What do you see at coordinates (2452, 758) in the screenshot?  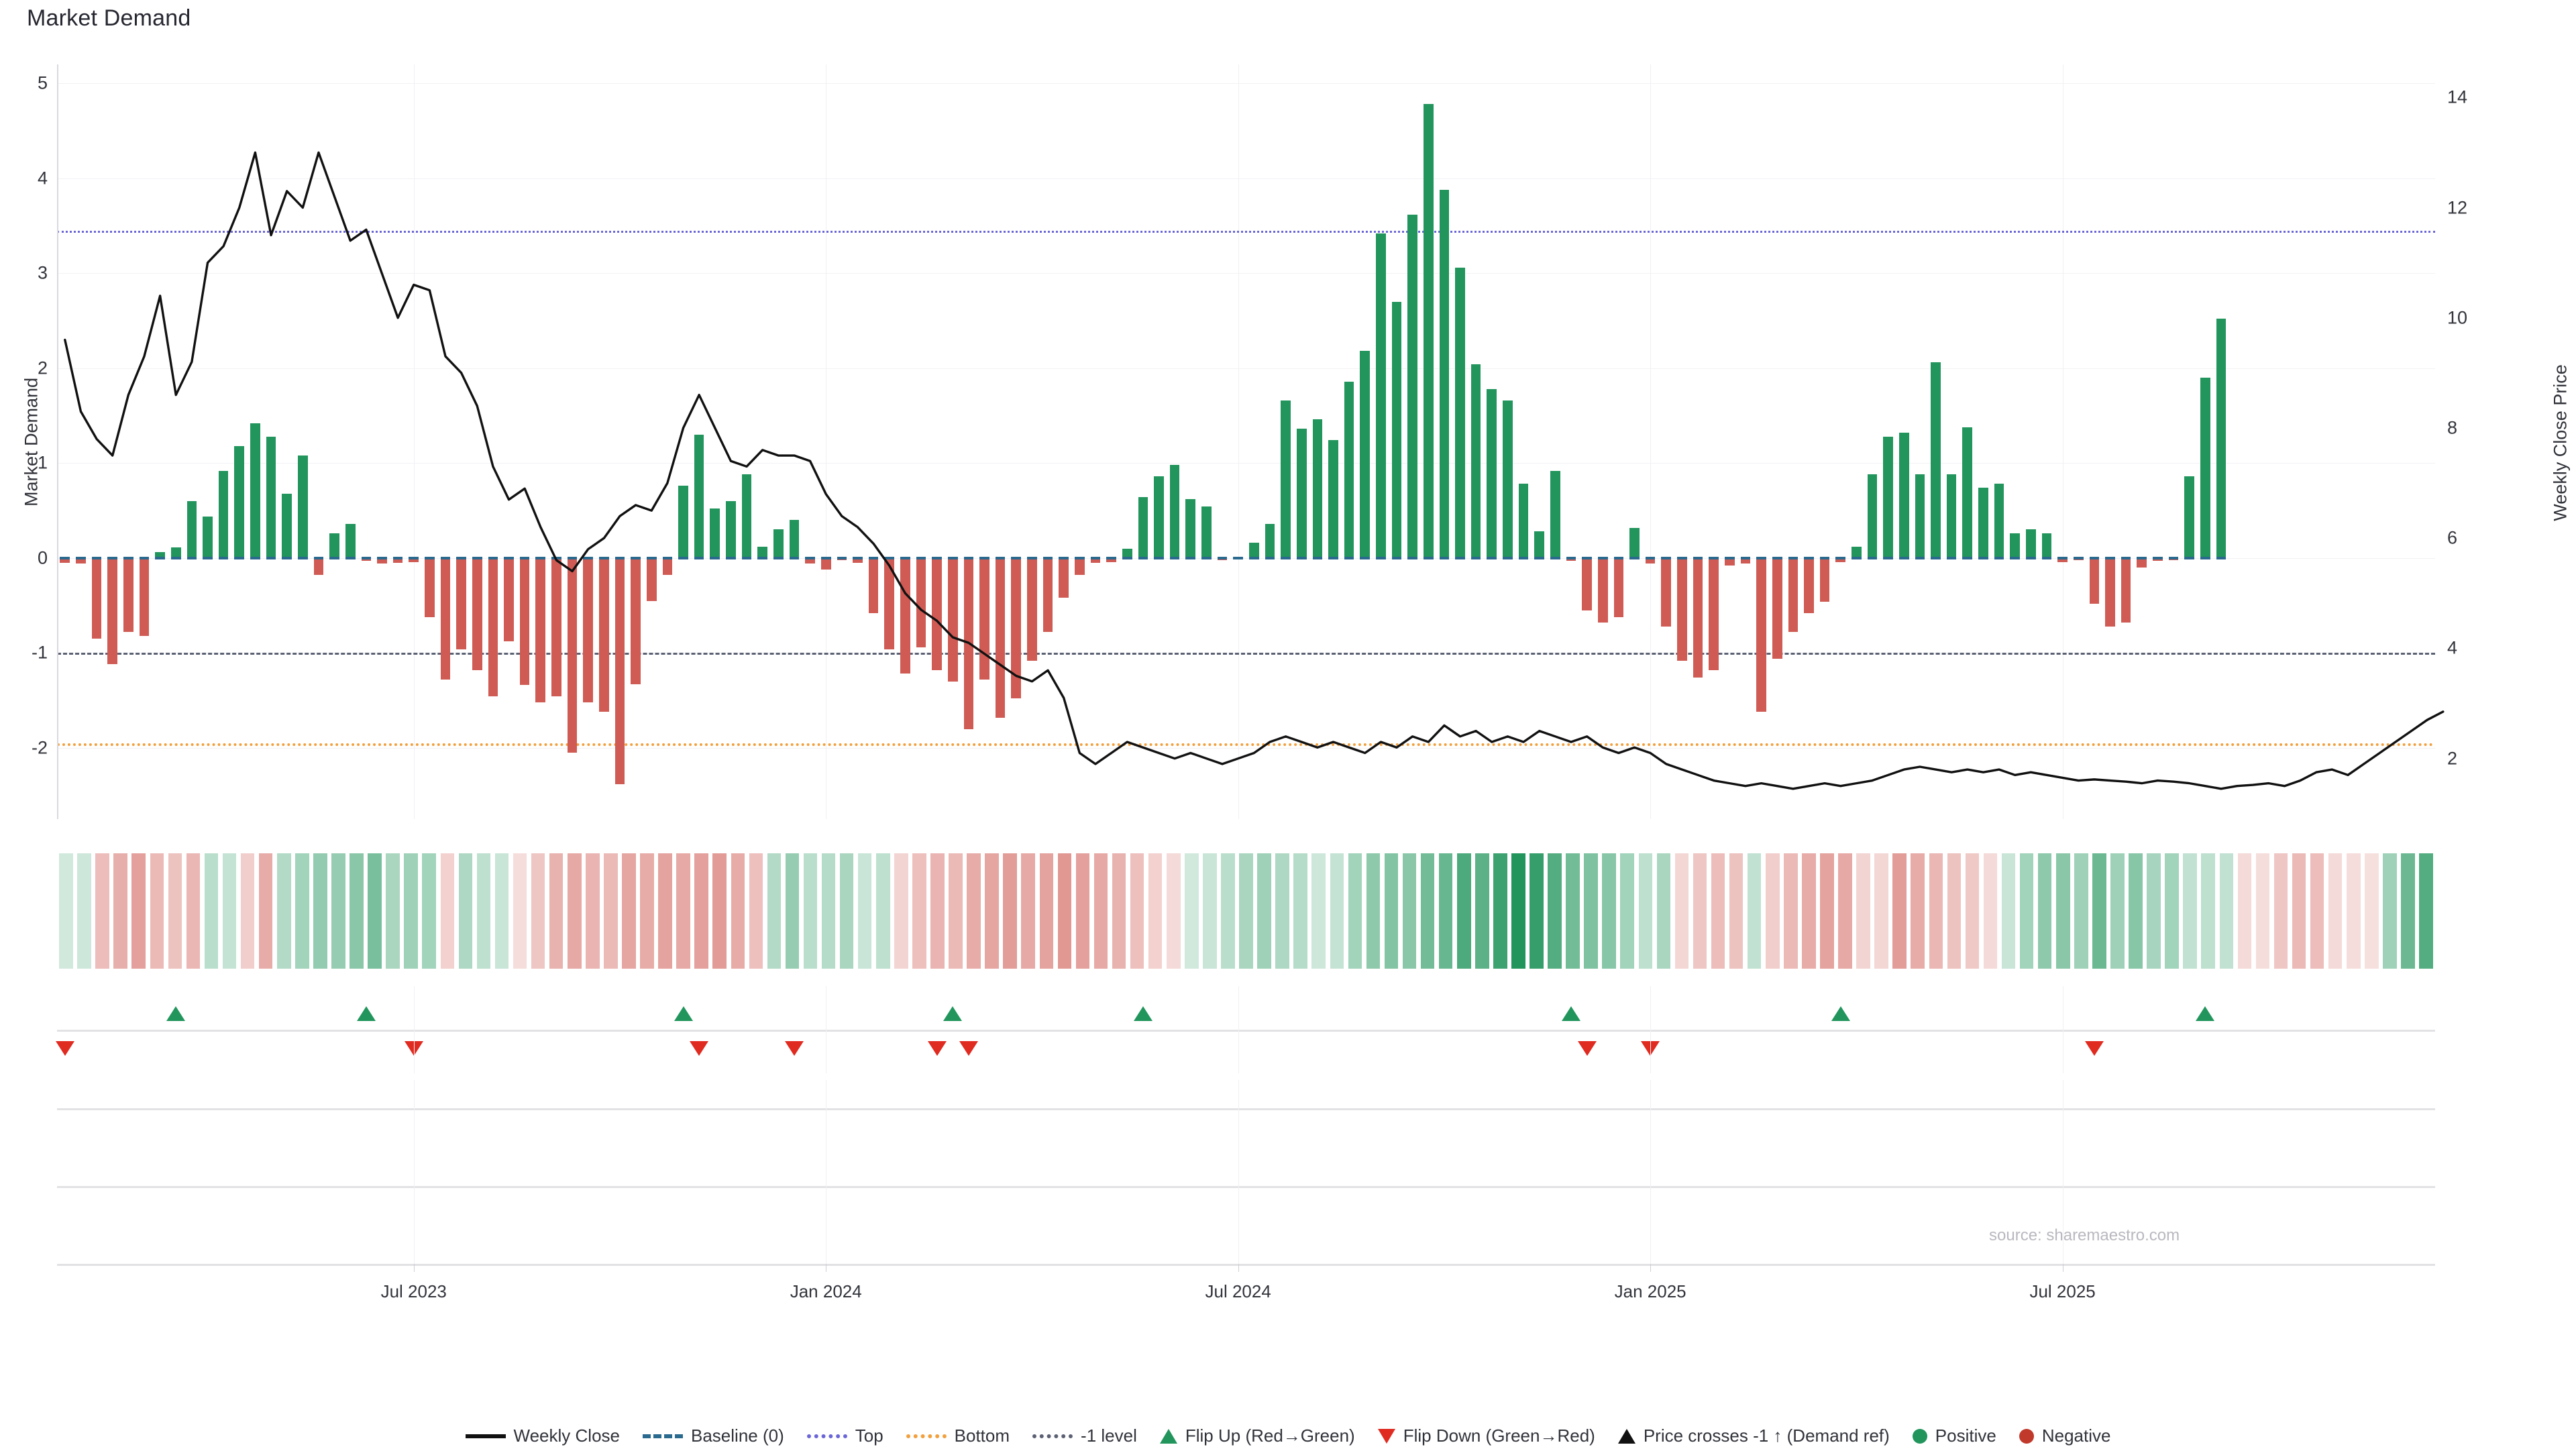 I see `y-tick-label-right: 2` at bounding box center [2452, 758].